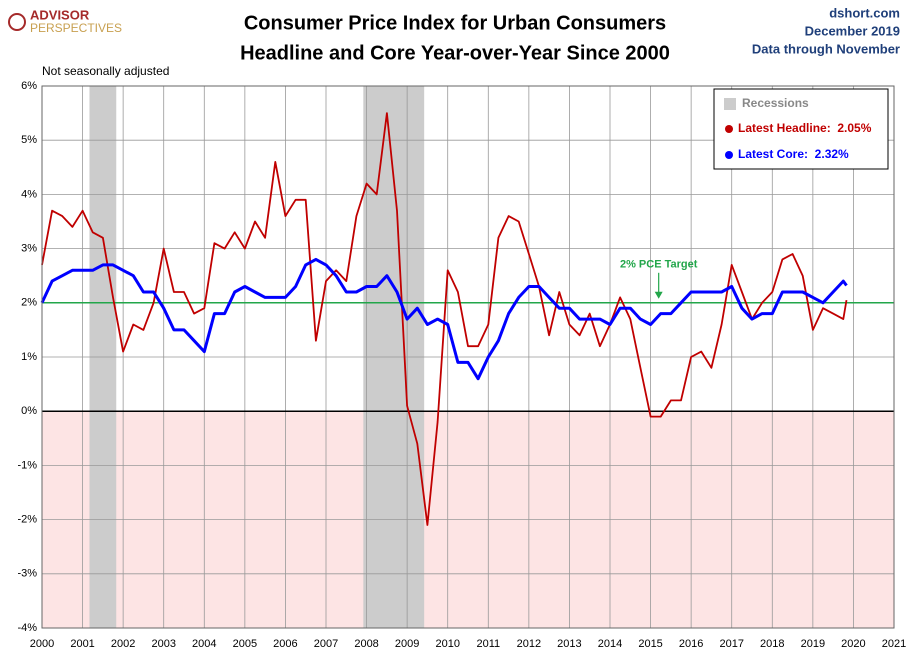  I want to click on x-tick-label: 2004, so click(204, 644).